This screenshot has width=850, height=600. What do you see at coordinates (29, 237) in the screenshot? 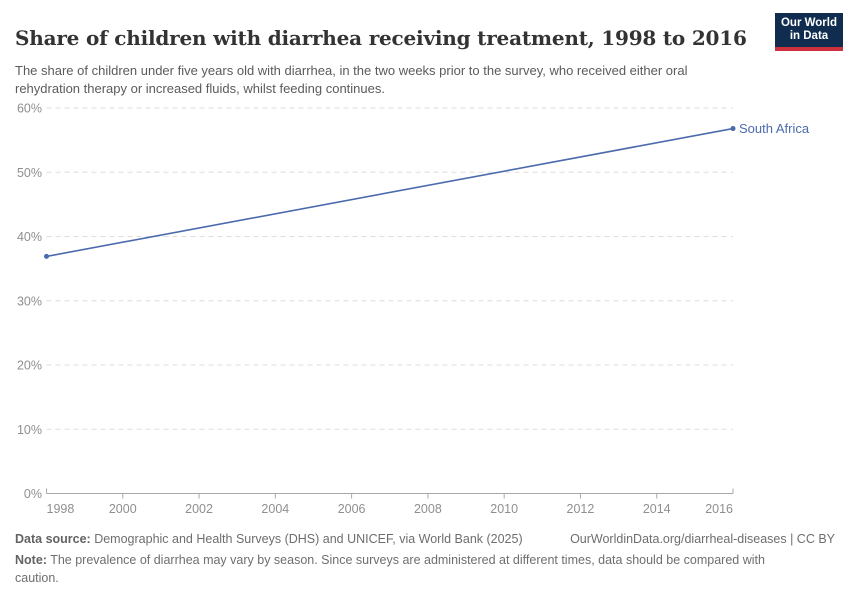
I see `y-axis-tick-label: 40%` at bounding box center [29, 237].